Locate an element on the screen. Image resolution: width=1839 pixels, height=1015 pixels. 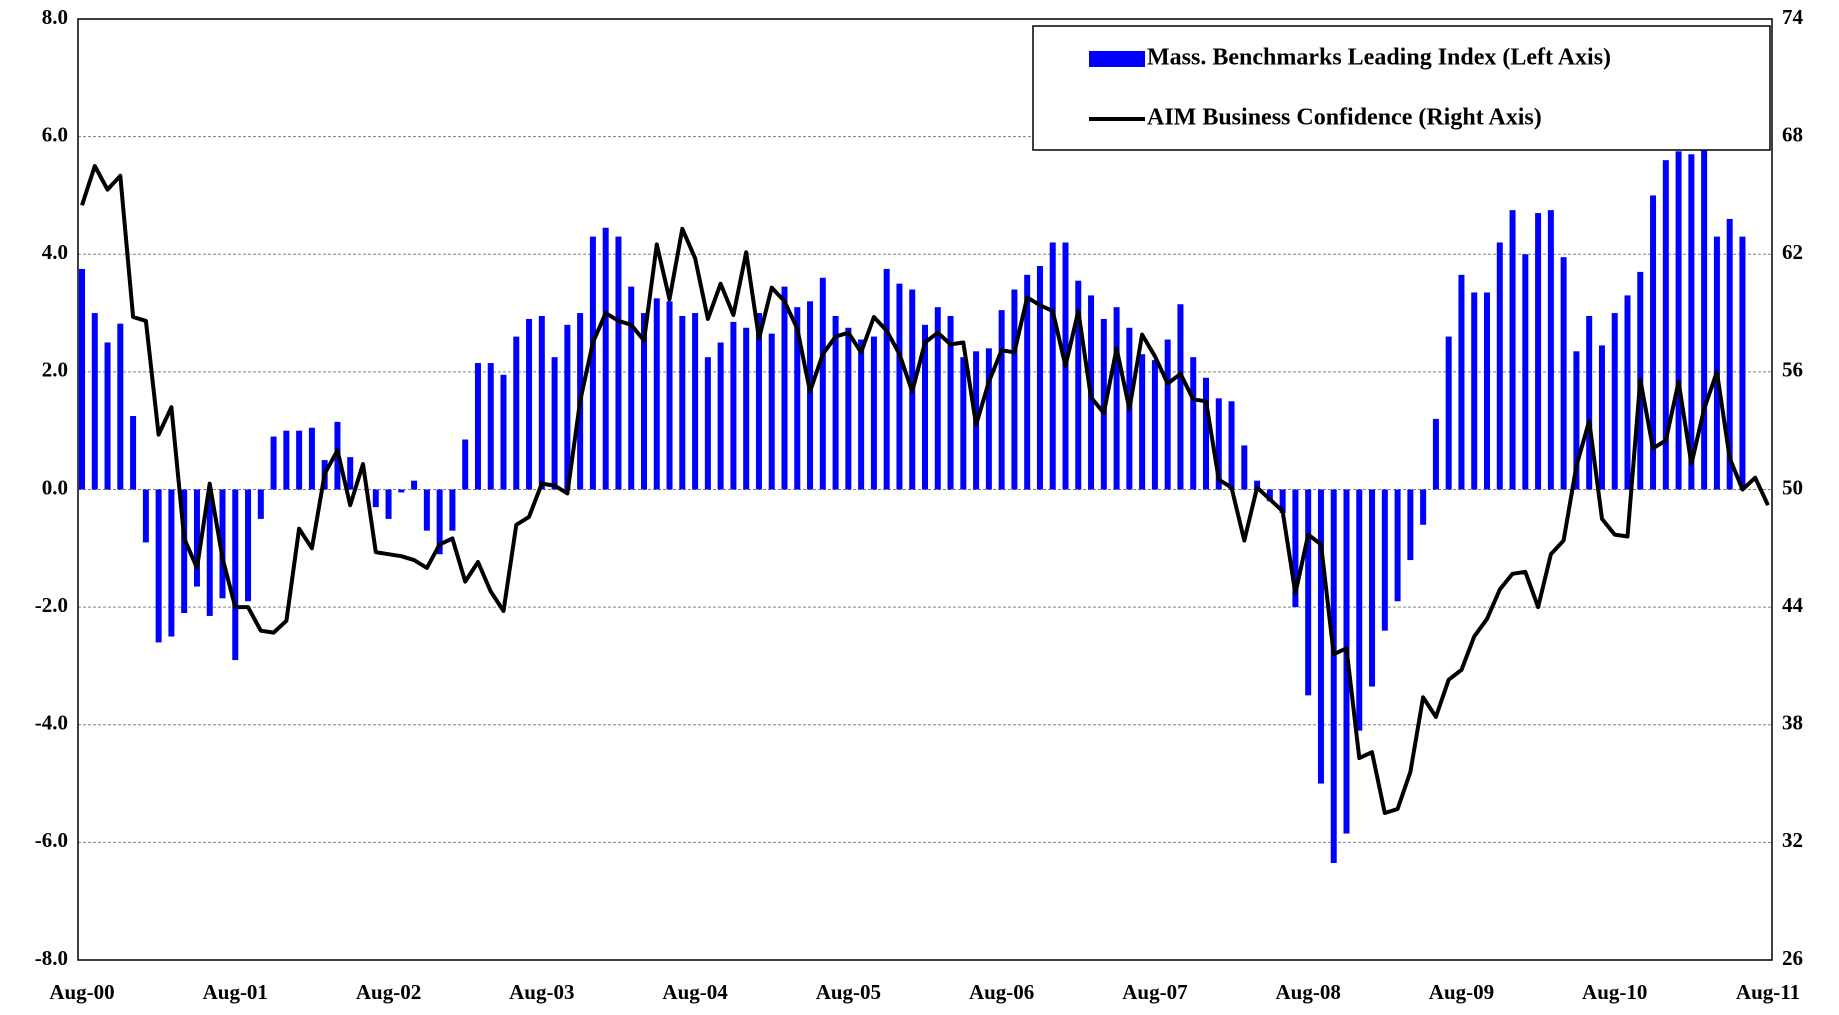
x-tick-label: Aug-10 is located at coordinates (1614, 992).